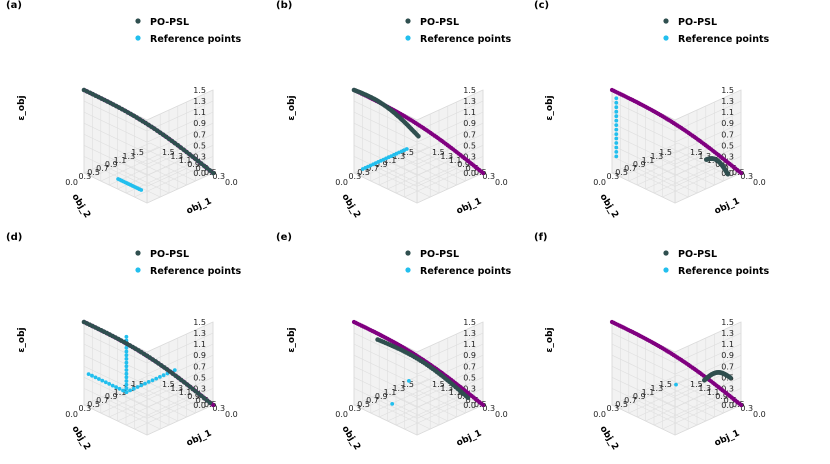  What do you see at coordinates (202, 400) in the screenshot?
I see `x-tick-label: 0.7` at bounding box center [202, 400].